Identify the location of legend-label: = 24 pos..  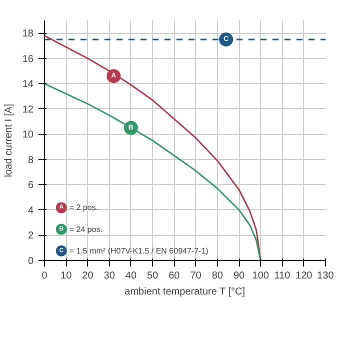
(85, 229).